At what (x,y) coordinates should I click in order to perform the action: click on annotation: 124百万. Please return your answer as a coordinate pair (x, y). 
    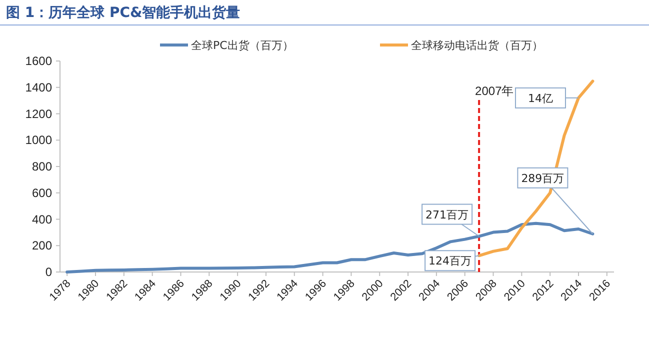
    Looking at the image, I should click on (450, 261).